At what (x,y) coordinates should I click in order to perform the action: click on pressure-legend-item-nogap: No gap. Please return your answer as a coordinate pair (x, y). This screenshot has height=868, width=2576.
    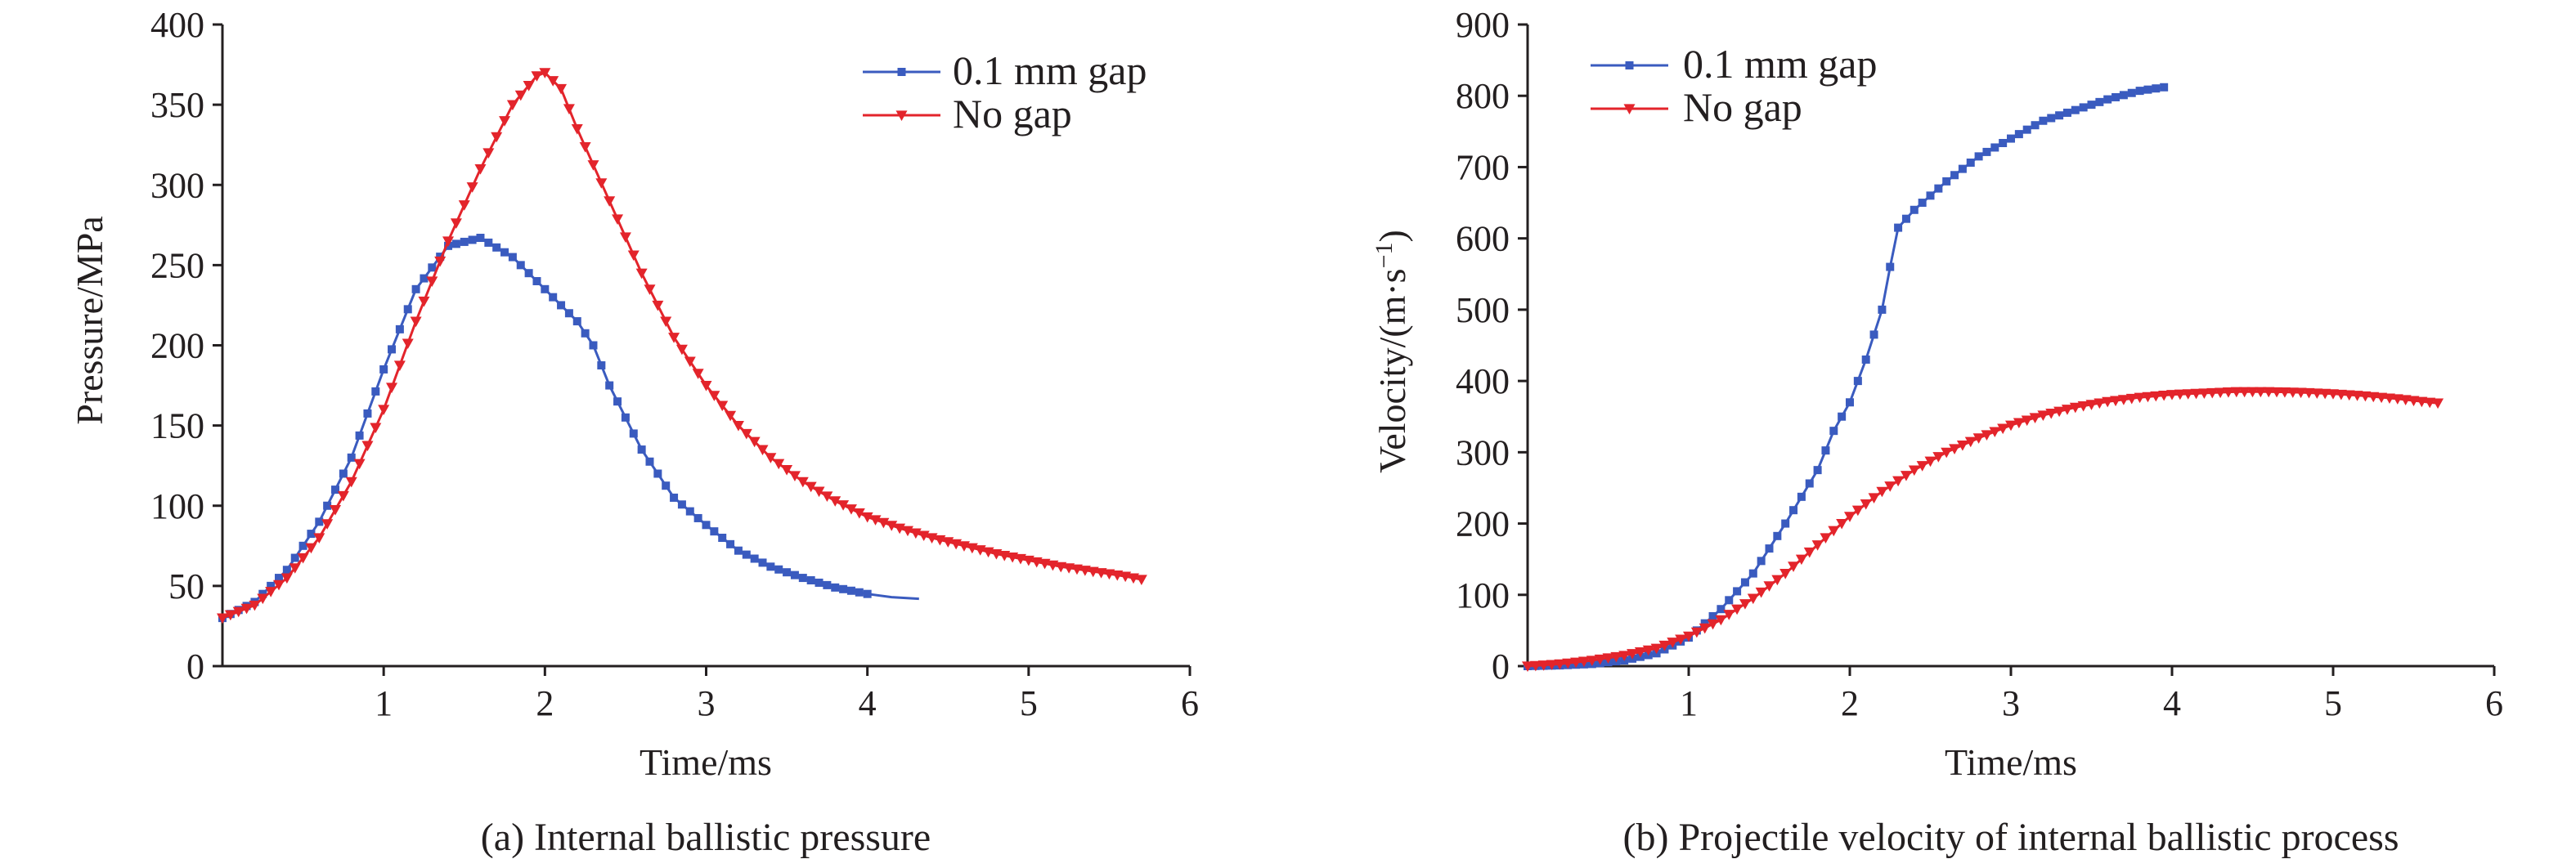
    Looking at the image, I should click on (967, 113).